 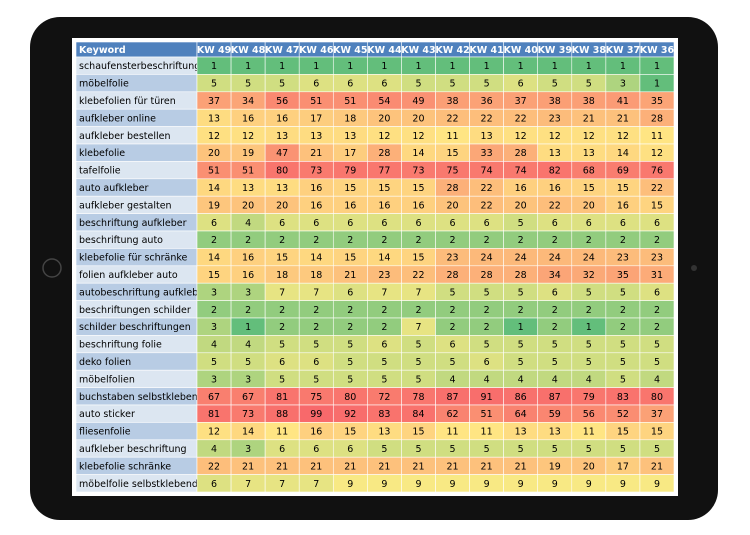 What do you see at coordinates (135, 310) in the screenshot?
I see `keyword-label: beschriftungen schilder` at bounding box center [135, 310].